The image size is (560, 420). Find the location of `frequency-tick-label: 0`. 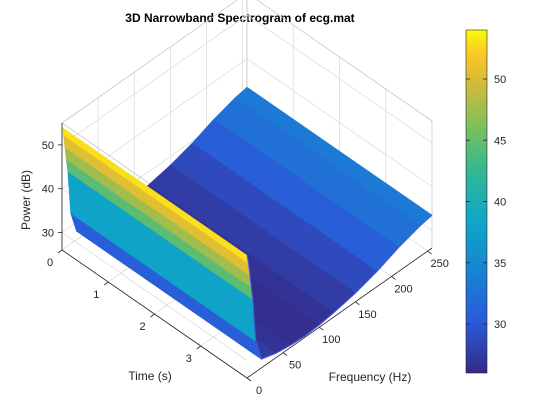

frequency-tick-label: 0 is located at coordinates (259, 391).